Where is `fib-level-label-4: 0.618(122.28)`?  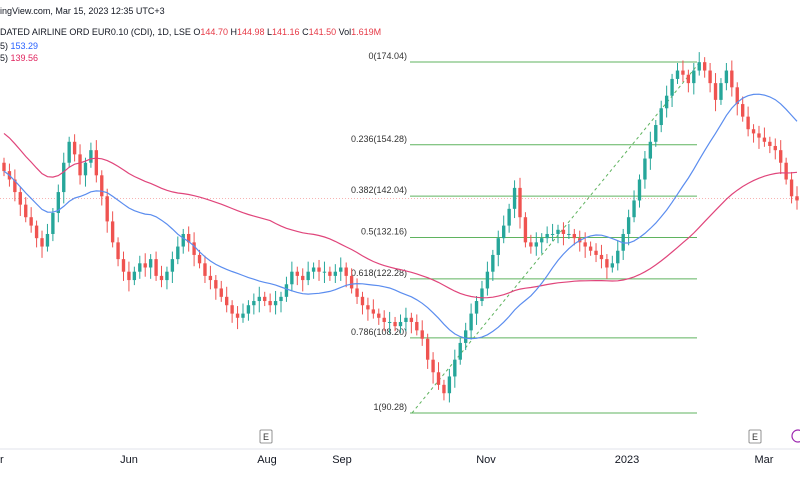 fib-level-label-4: 0.618(122.28) is located at coordinates (379, 273).